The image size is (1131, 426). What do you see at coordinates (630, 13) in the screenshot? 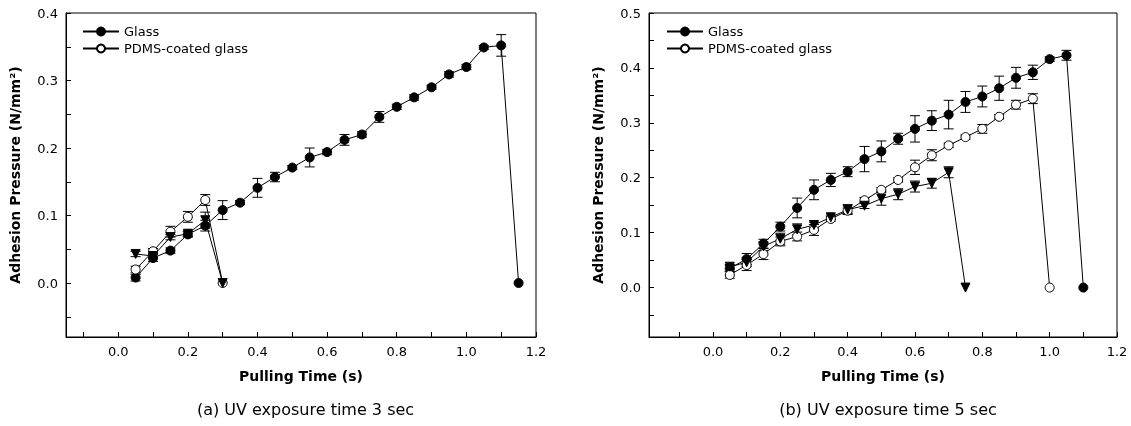
I see `y-tick-label: 0.5` at bounding box center [630, 13].